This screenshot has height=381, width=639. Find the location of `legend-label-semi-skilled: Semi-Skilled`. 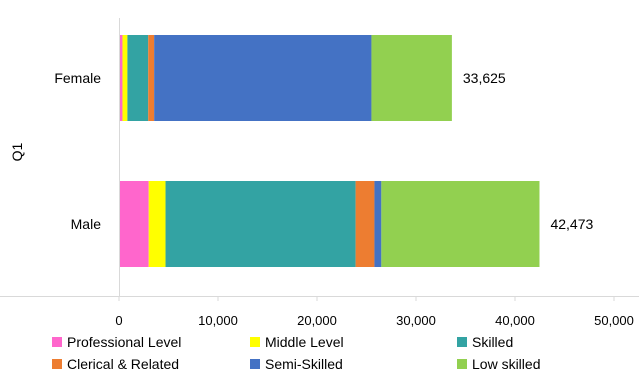

legend-label-semi-skilled: Semi-Skilled is located at coordinates (304, 364).